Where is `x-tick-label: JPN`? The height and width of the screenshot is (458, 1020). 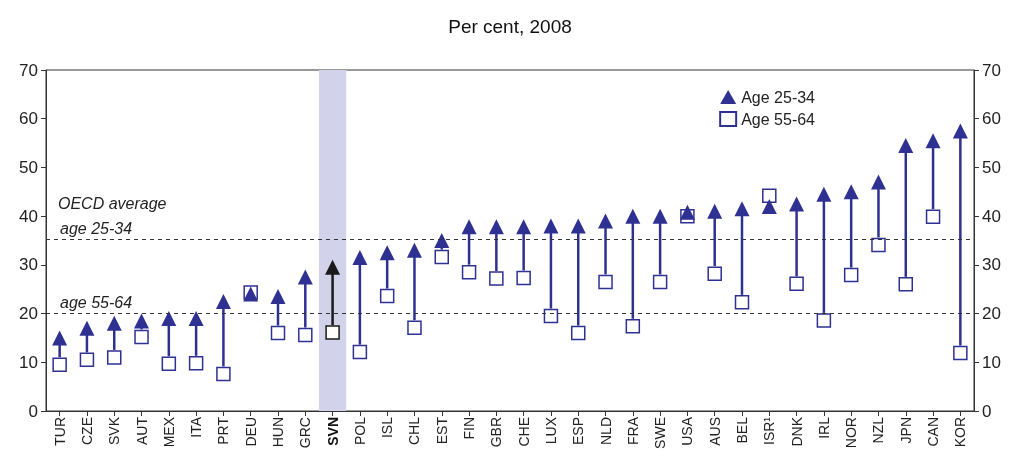
x-tick-label: JPN is located at coordinates (905, 430).